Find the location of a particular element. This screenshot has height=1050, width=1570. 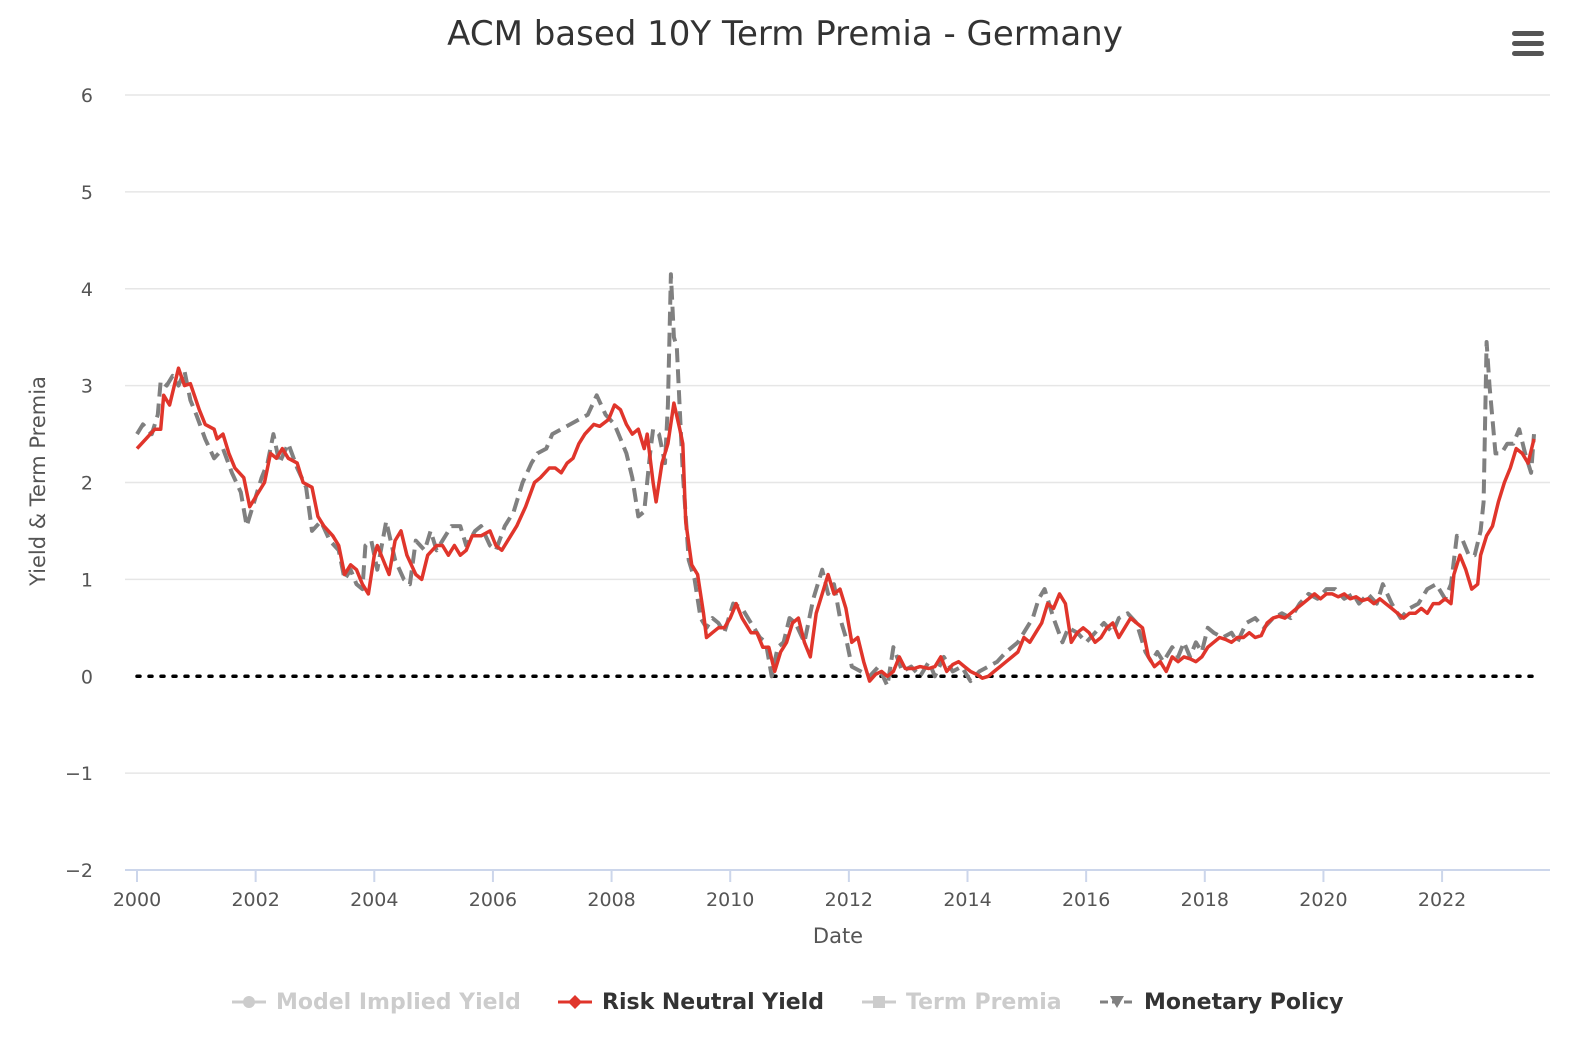

legend-item-term-premia: Term Premia is located at coordinates (962, 1002).